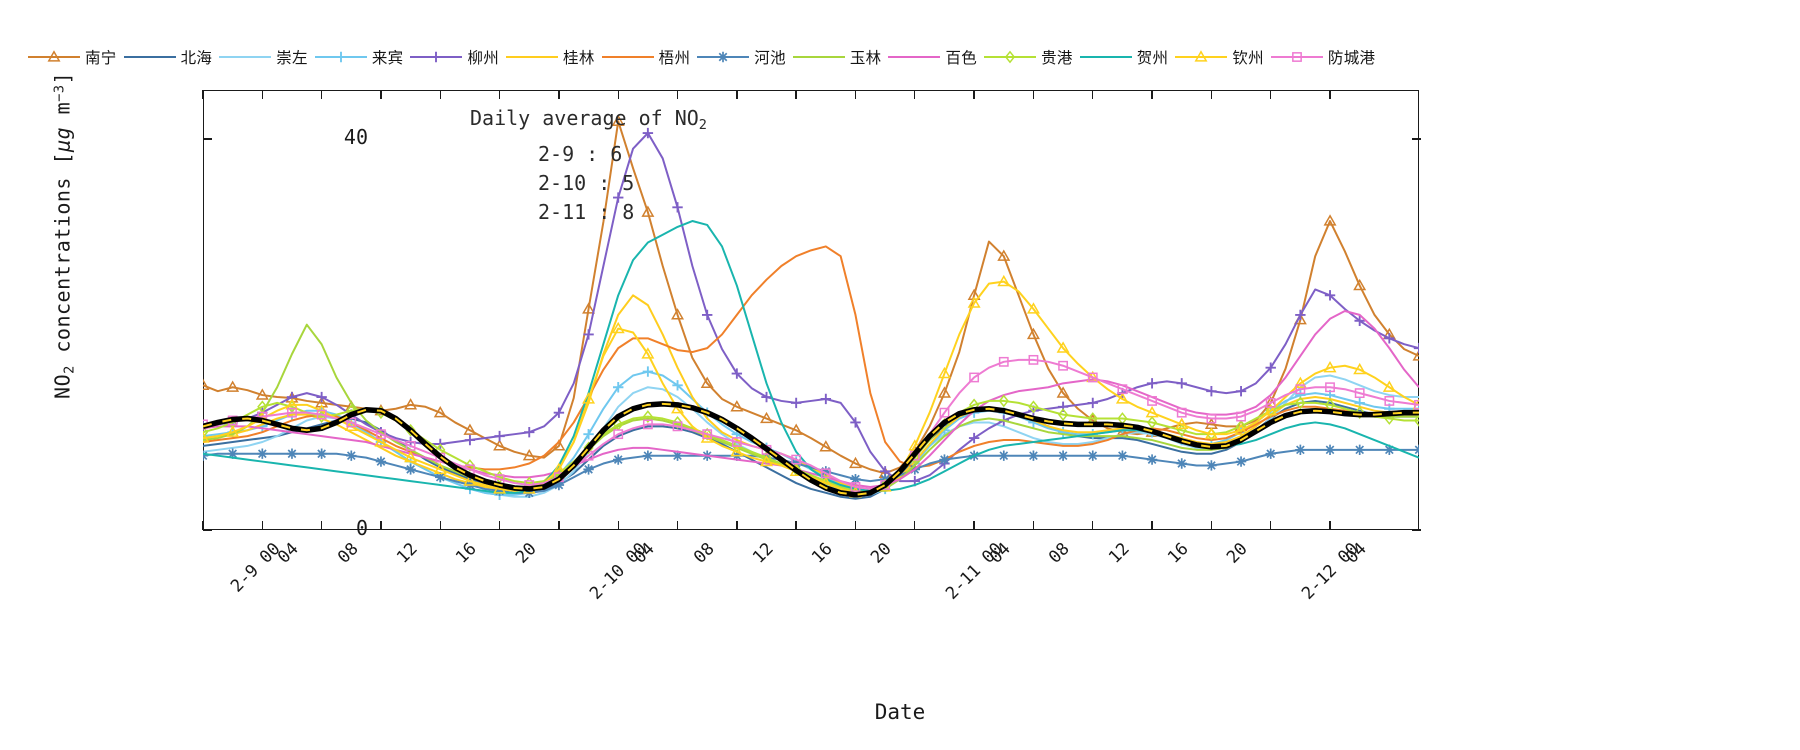 The image size is (1800, 750). What do you see at coordinates (355, 136) in the screenshot?
I see `y-tick-label: 40` at bounding box center [355, 136].